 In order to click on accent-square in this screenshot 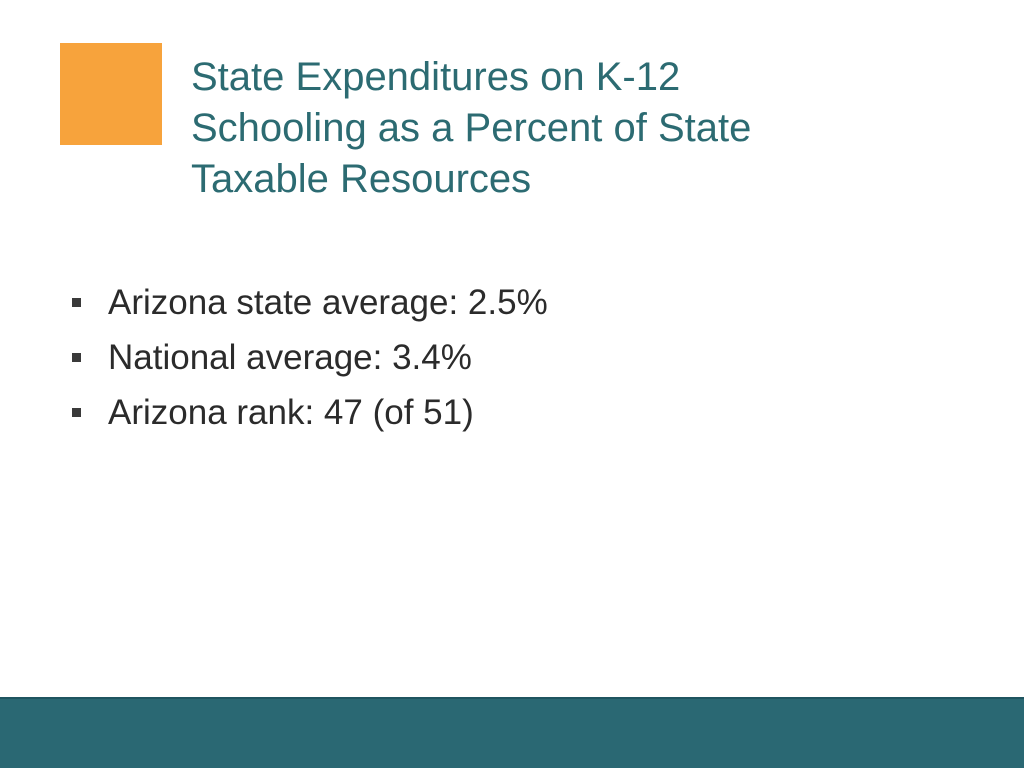, I will do `click(111, 94)`.